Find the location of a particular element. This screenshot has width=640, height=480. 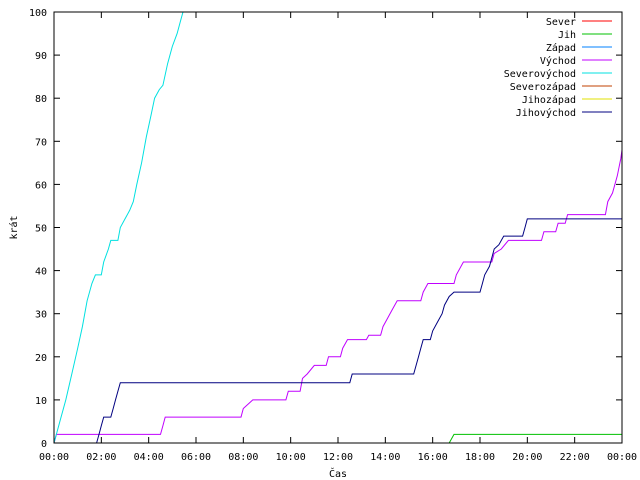

x-tick-label: 04:00 is located at coordinates (149, 457).